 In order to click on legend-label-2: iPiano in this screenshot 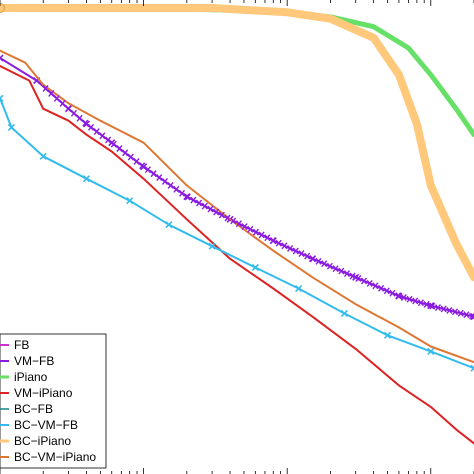, I will do `click(31, 377)`.